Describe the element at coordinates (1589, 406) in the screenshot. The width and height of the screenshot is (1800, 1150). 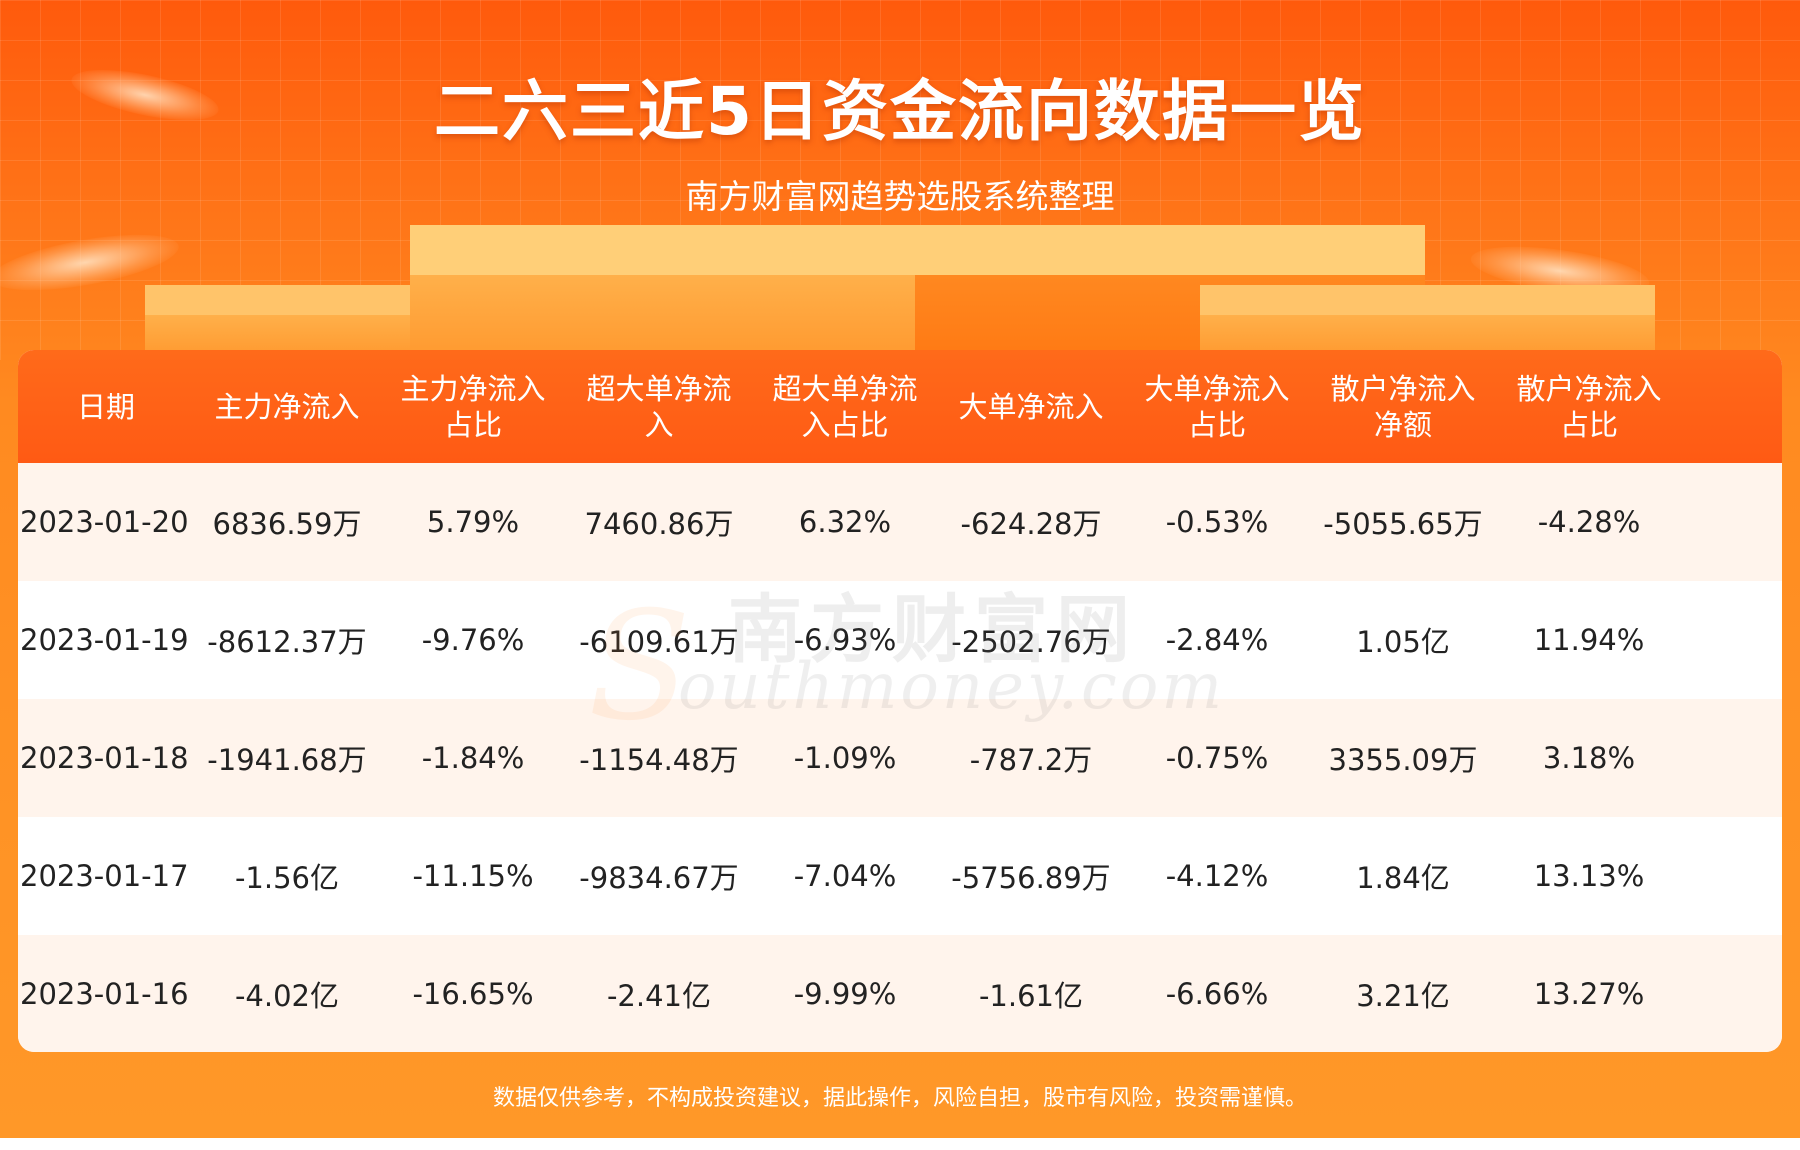
I see `column-header-retail-net-inflow-ratio: 散户净流入 占比` at that location.